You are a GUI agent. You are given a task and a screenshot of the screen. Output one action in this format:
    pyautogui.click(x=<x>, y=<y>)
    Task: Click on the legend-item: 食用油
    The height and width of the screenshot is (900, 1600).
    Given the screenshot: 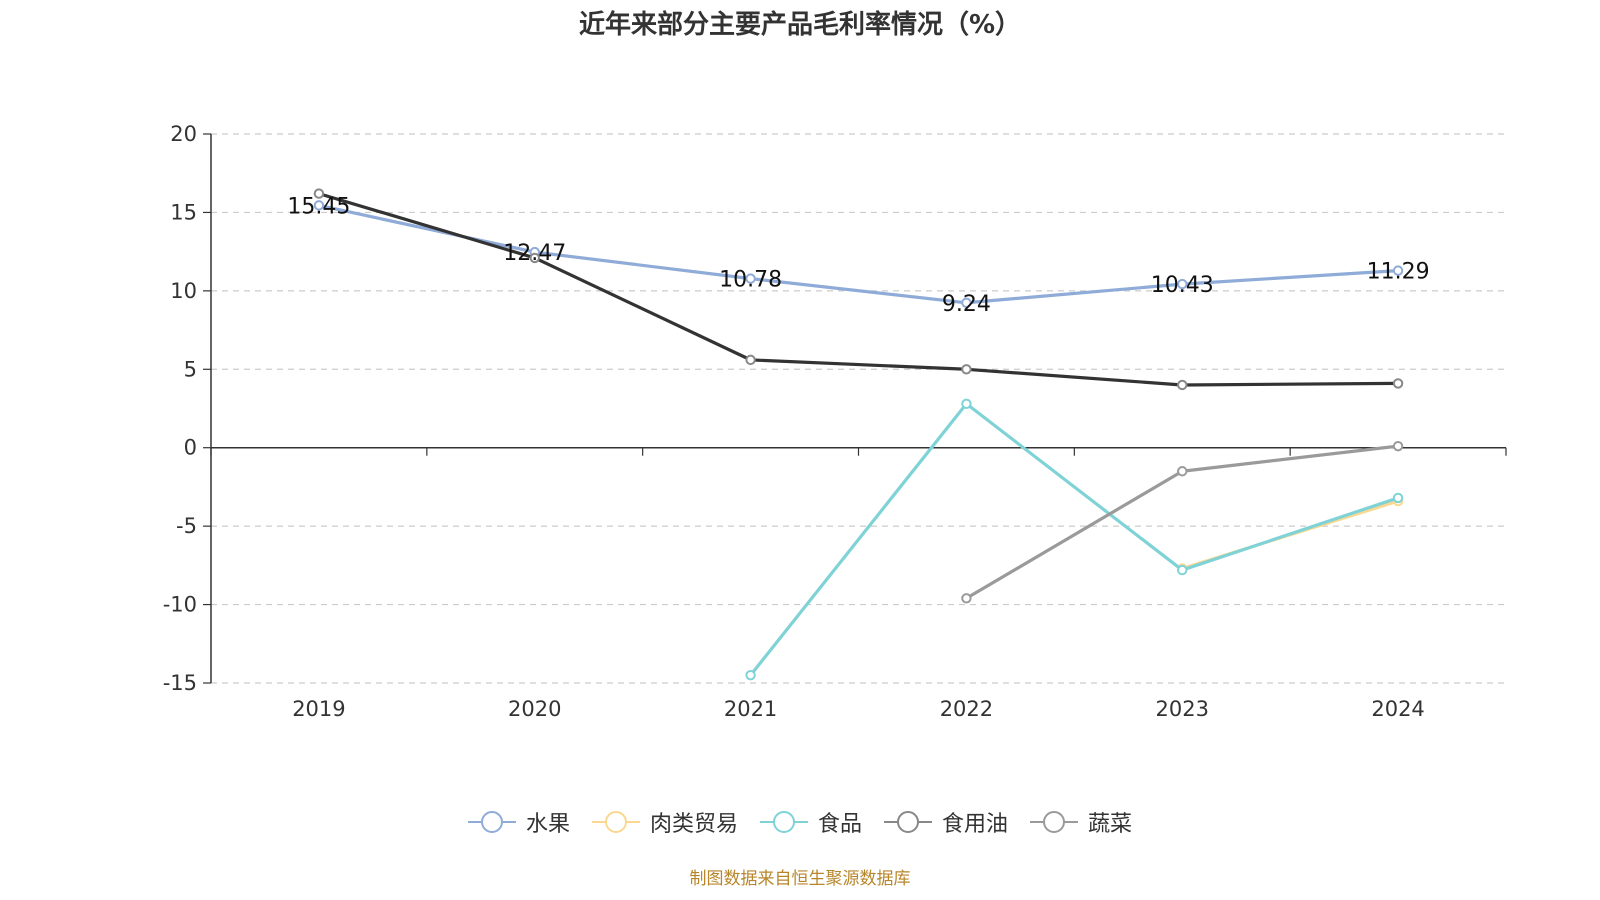 What is the action you would take?
    pyautogui.click(x=946, y=822)
    